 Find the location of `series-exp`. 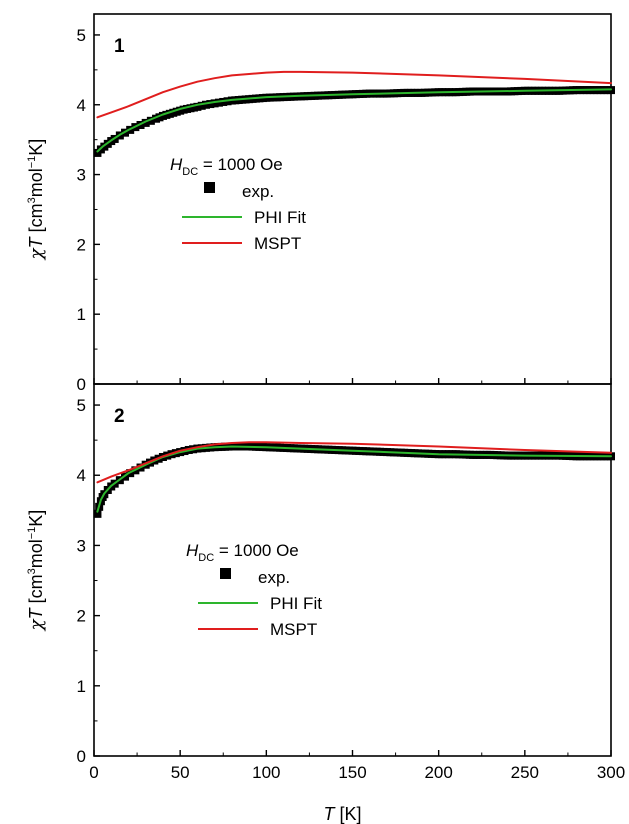

series-exp is located at coordinates (354, 121).